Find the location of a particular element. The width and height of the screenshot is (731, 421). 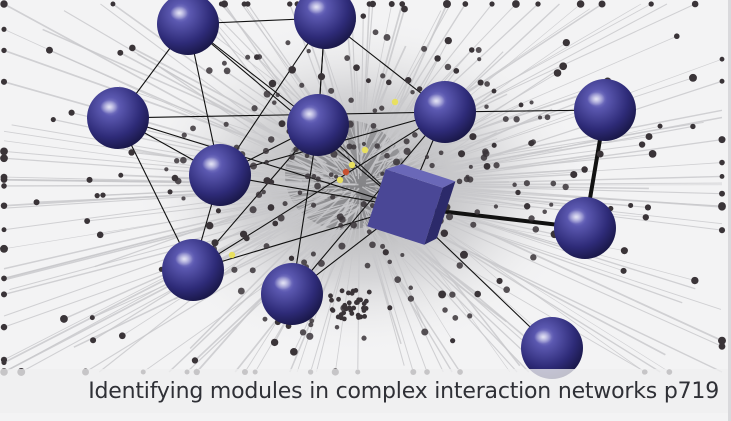

highlight-dot is located at coordinates (340, 180).